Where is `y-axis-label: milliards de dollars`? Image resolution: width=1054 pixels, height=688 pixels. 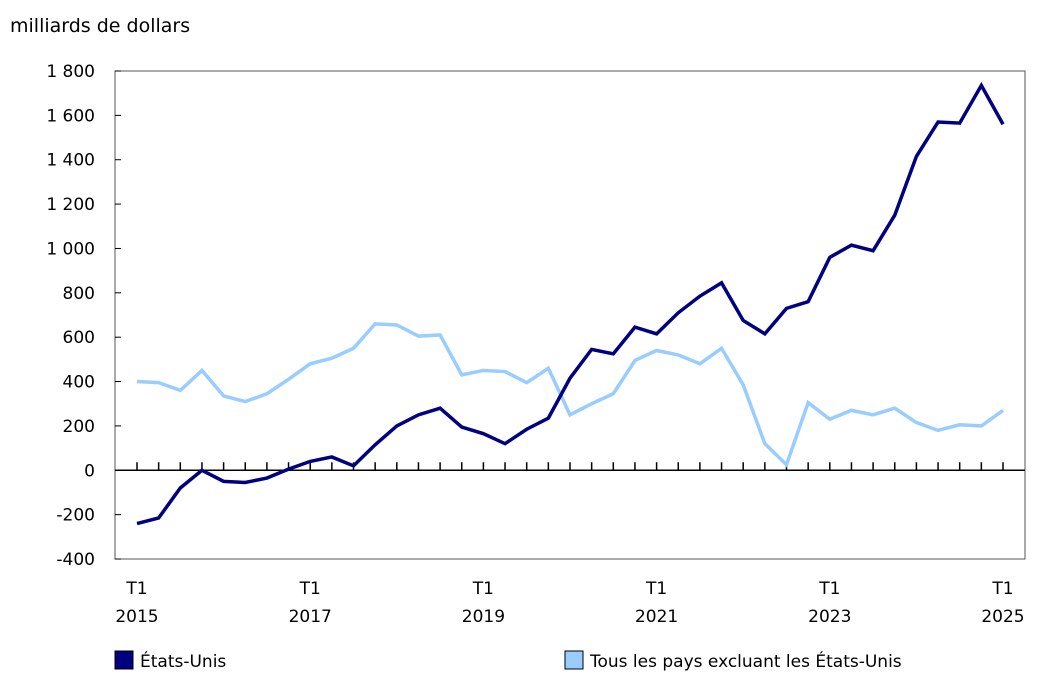 y-axis-label: milliards de dollars is located at coordinates (100, 26).